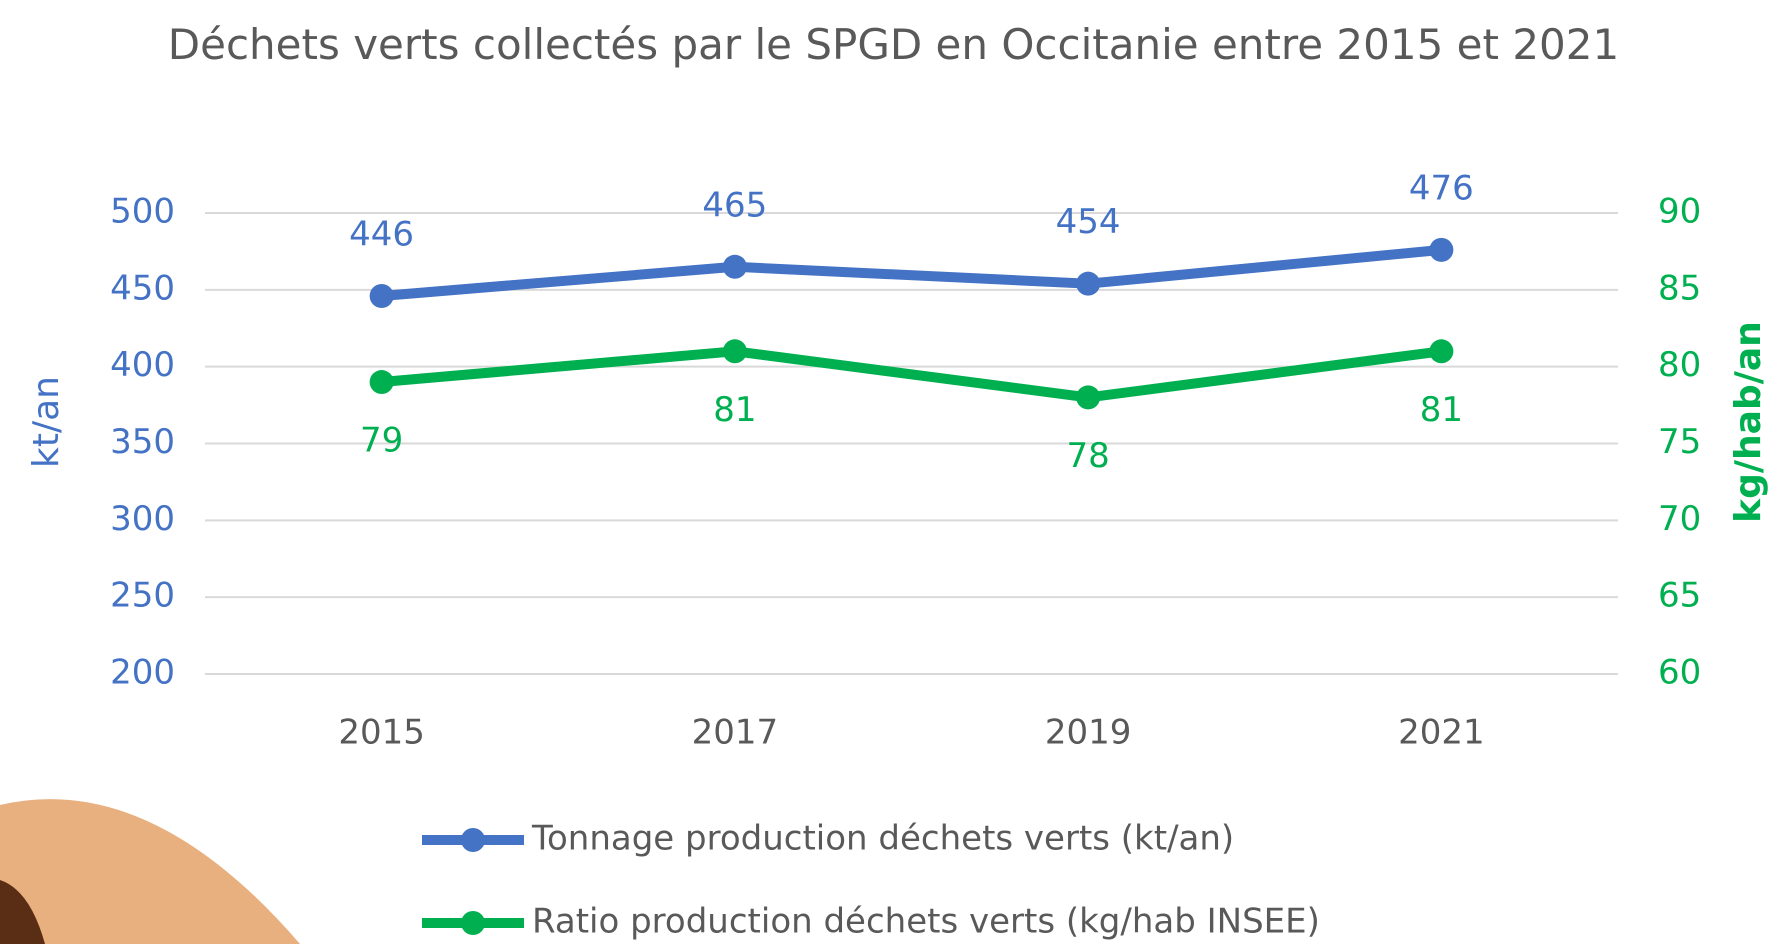  What do you see at coordinates (1088, 733) in the screenshot?
I see `x-tick-label: 2019` at bounding box center [1088, 733].